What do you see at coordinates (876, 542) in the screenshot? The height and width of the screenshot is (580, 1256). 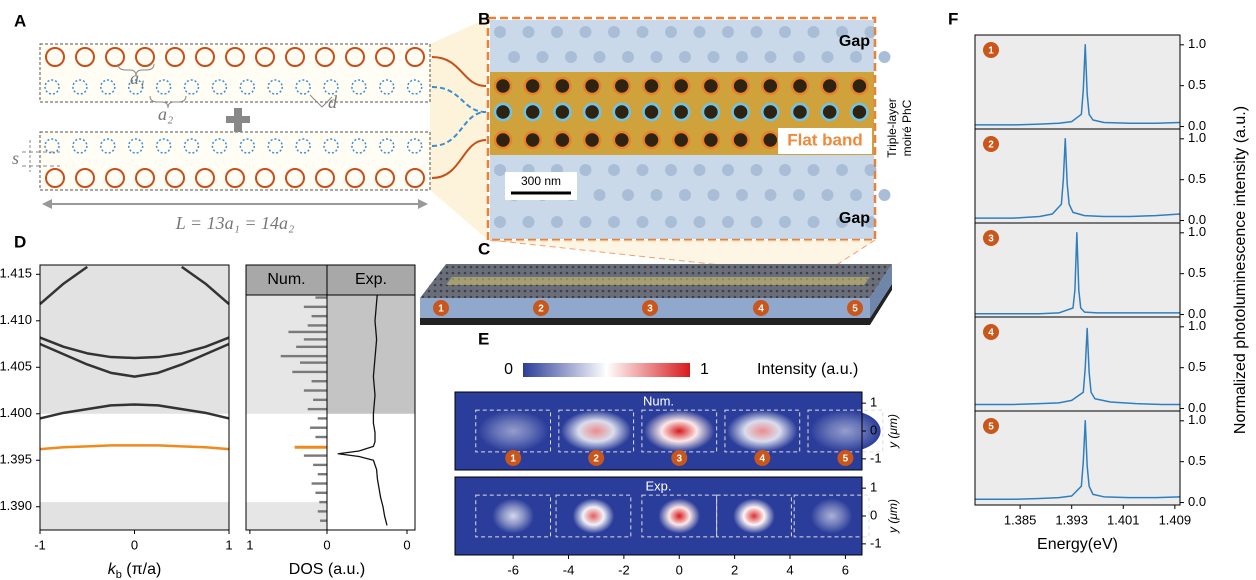 I see `y-tick-label: -1` at bounding box center [876, 542].